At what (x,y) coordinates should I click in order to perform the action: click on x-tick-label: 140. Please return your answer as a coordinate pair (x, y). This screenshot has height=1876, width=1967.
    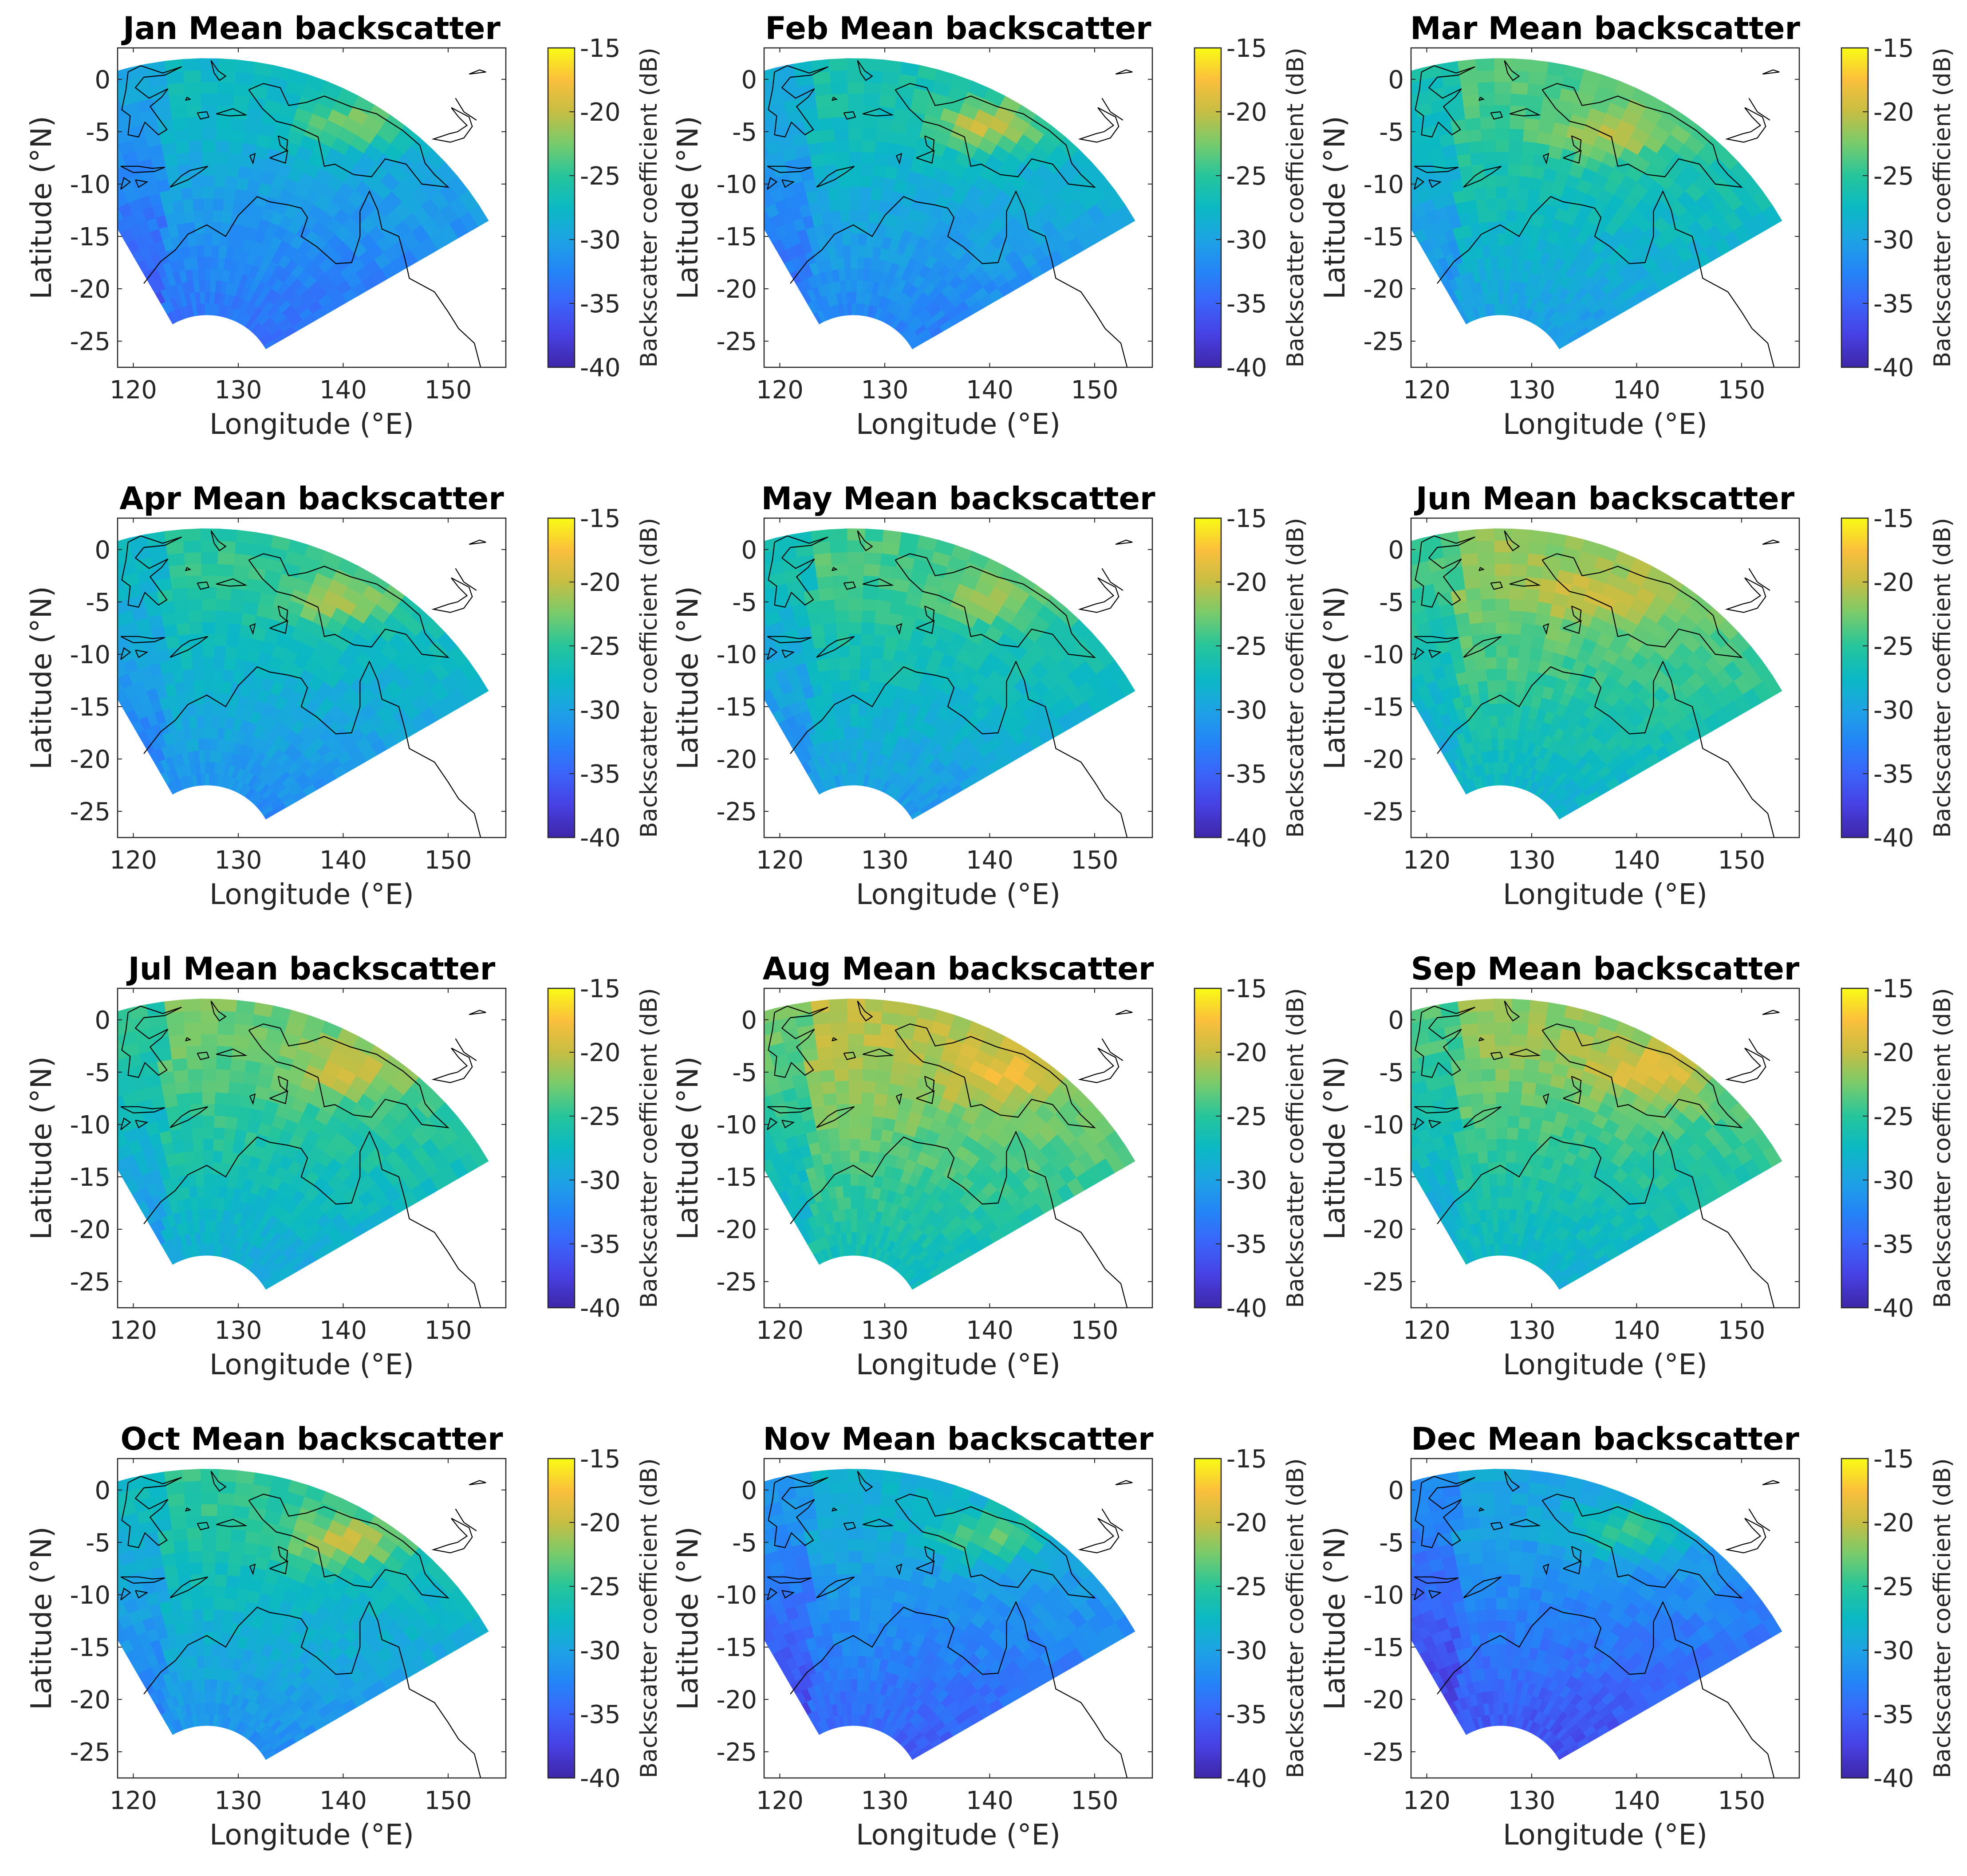
    Looking at the image, I should click on (1636, 390).